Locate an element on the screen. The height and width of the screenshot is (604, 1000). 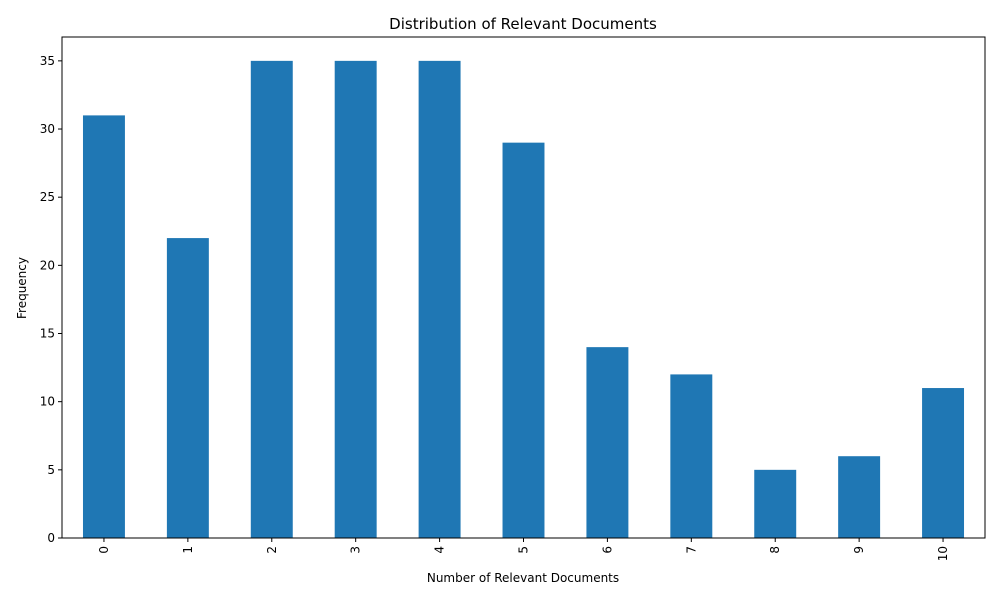
y-axis-label: Frequency is located at coordinates (22, 288).